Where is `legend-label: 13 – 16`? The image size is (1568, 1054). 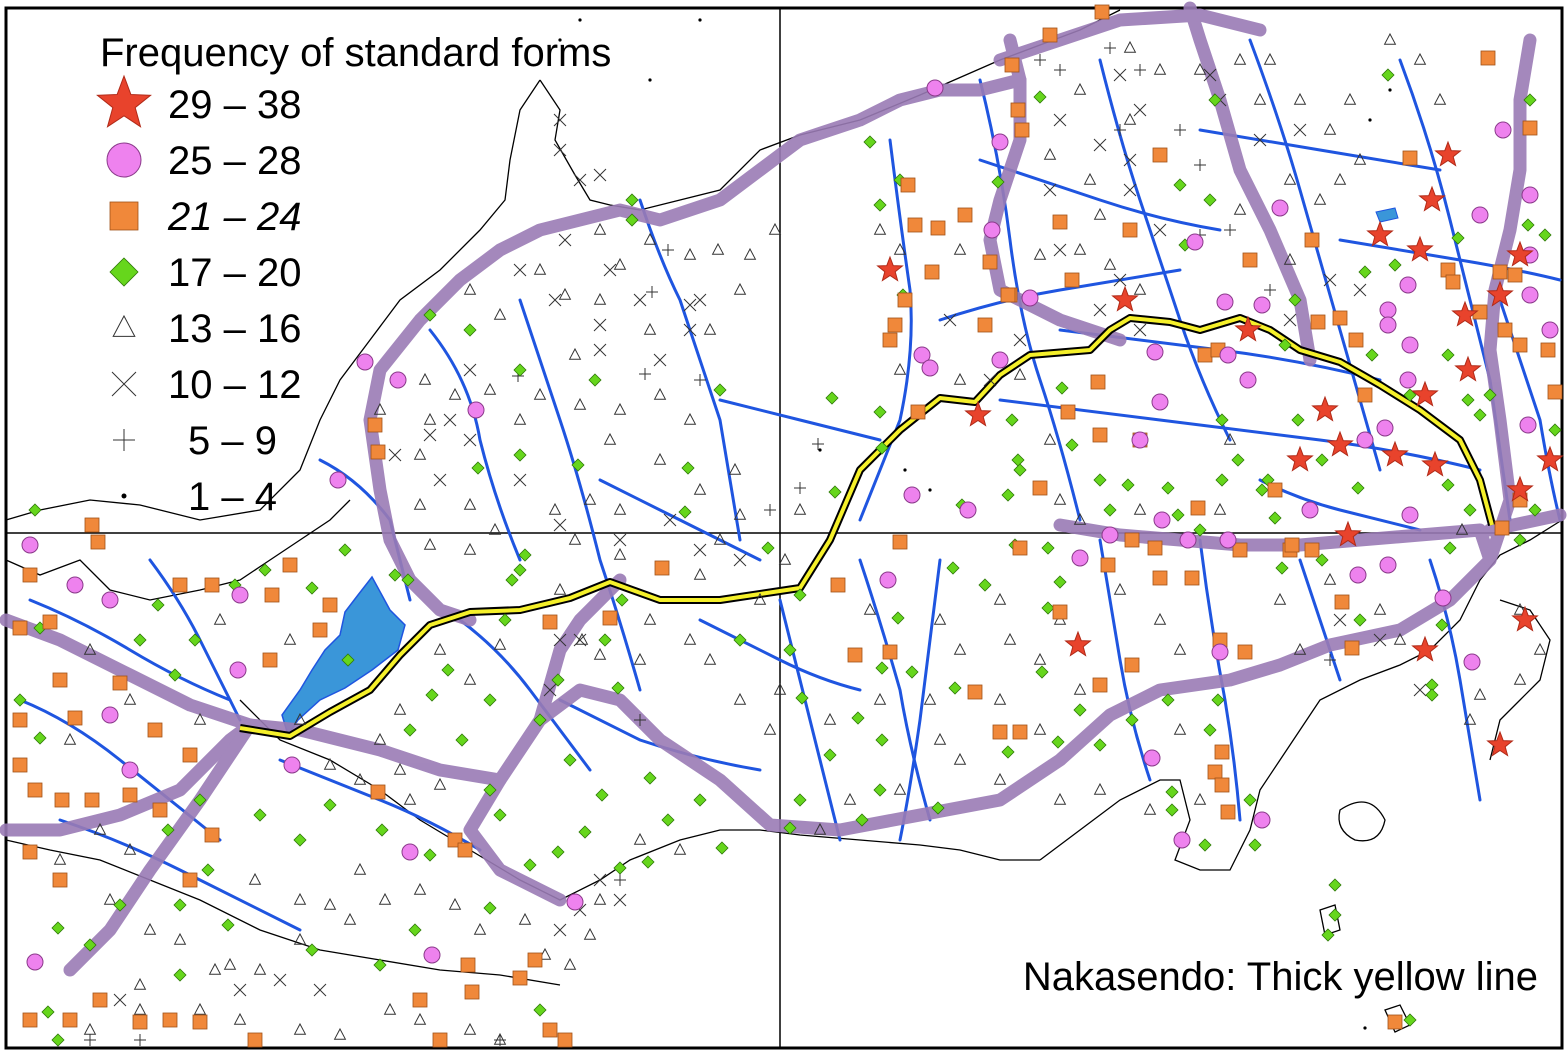
legend-label: 13 – 16 is located at coordinates (234, 329).